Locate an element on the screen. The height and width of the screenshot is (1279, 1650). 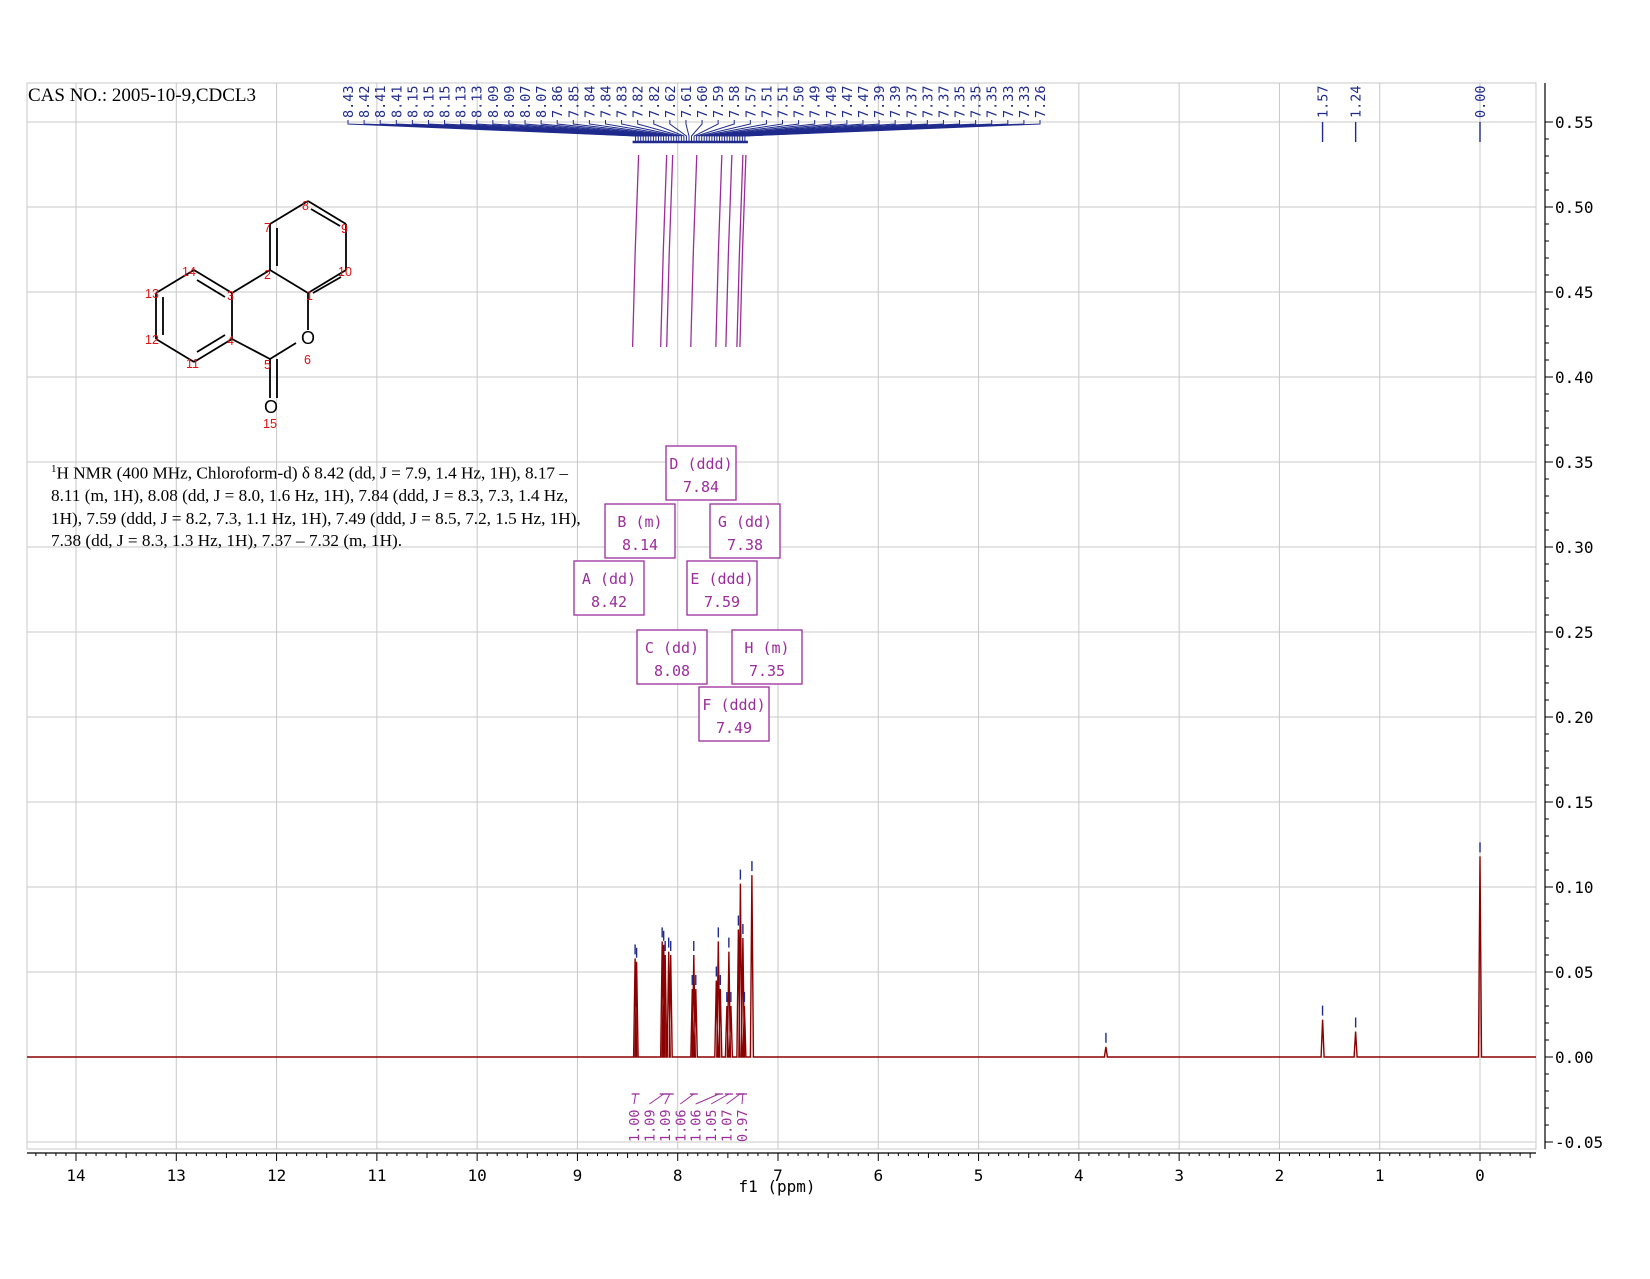
multiplet-name: D (ddd) is located at coordinates (700, 464).